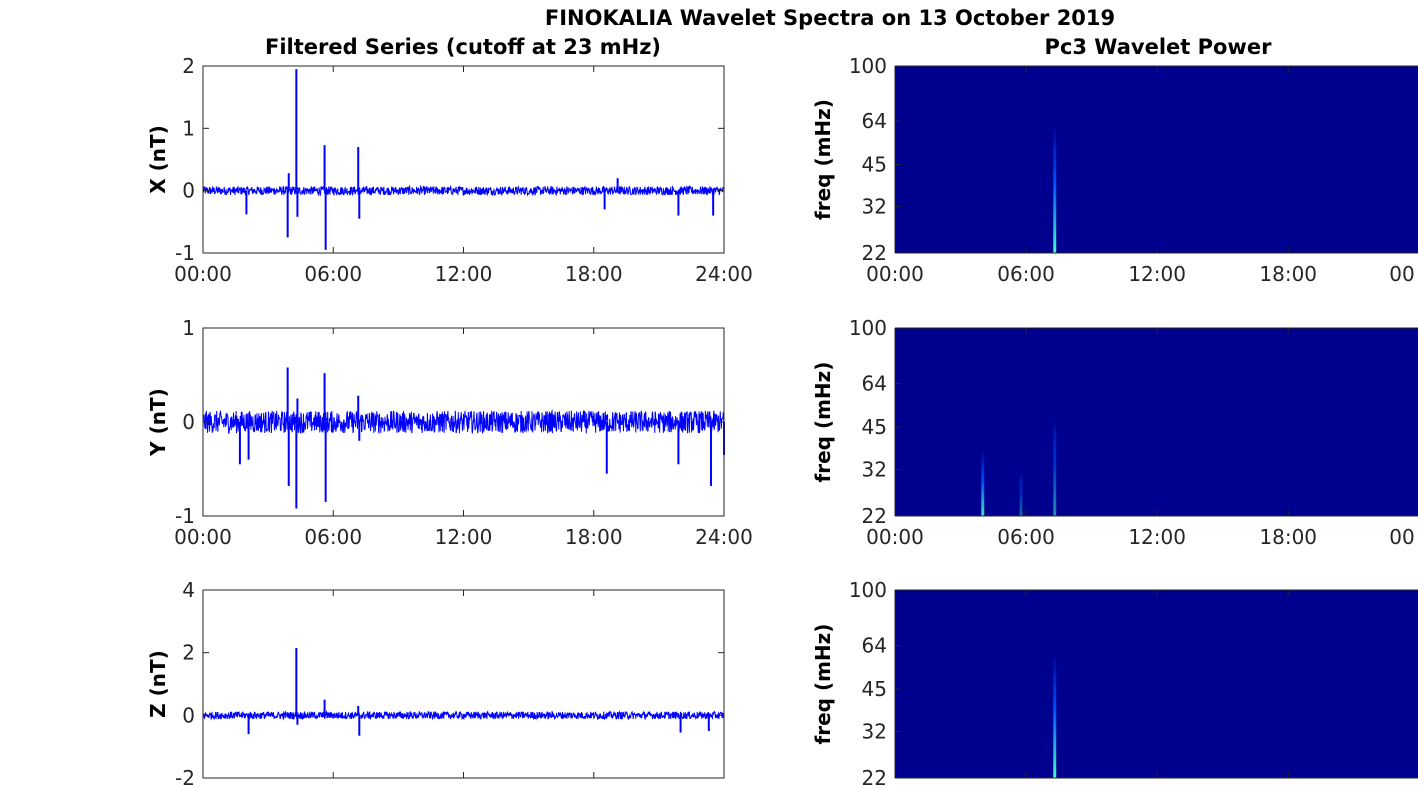 This screenshot has height=788, width=1418. I want to click on wavelet-power-title: Pc3 Wavelet Power, so click(1159, 47).